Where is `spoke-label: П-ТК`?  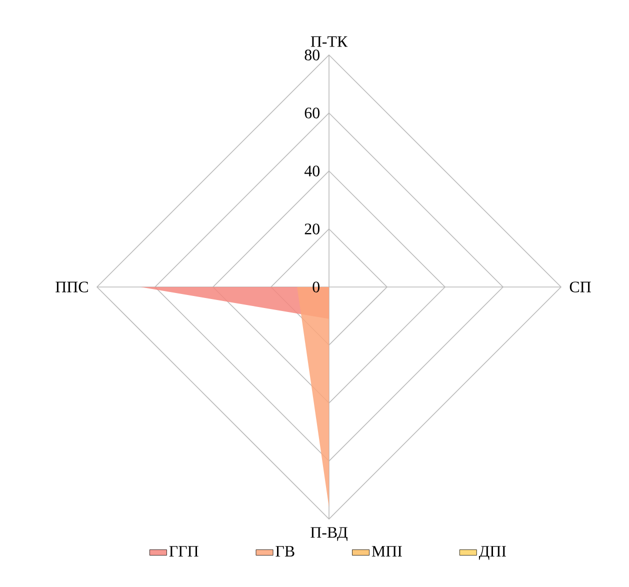 spoke-label: П-ТК is located at coordinates (329, 41).